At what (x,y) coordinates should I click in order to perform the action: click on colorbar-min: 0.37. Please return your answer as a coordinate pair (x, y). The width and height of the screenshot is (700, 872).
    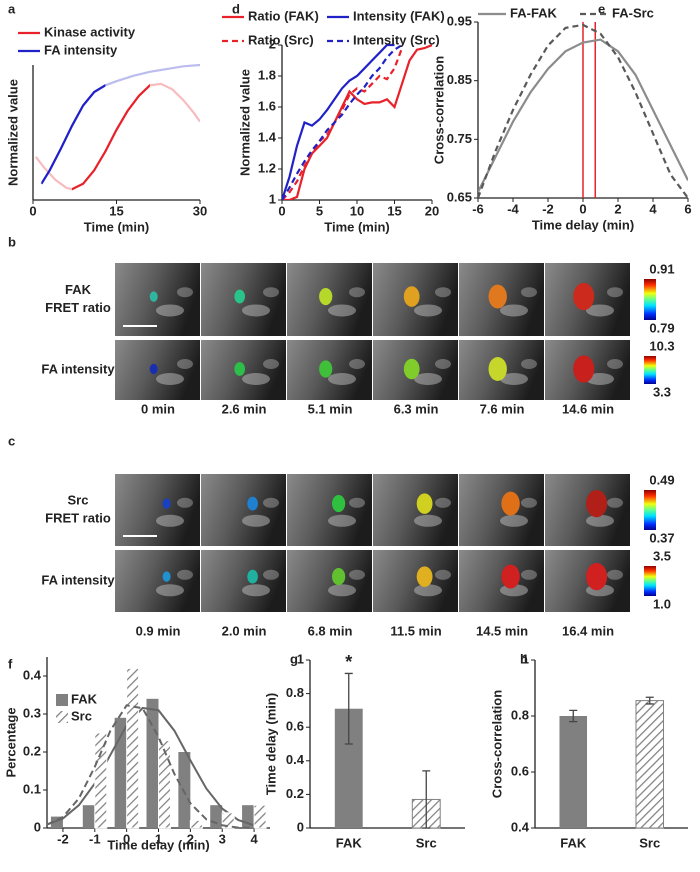
    Looking at the image, I should click on (661, 537).